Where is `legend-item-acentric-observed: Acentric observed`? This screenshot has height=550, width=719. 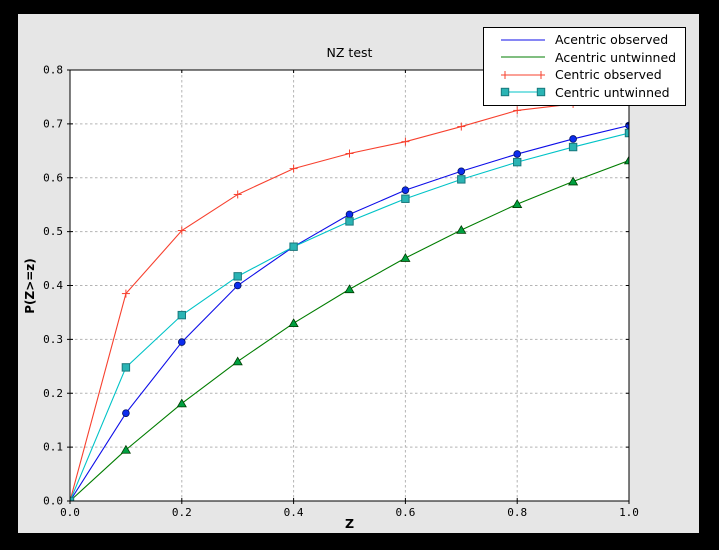 legend-item-acentric-observed: Acentric observed is located at coordinates (584, 40).